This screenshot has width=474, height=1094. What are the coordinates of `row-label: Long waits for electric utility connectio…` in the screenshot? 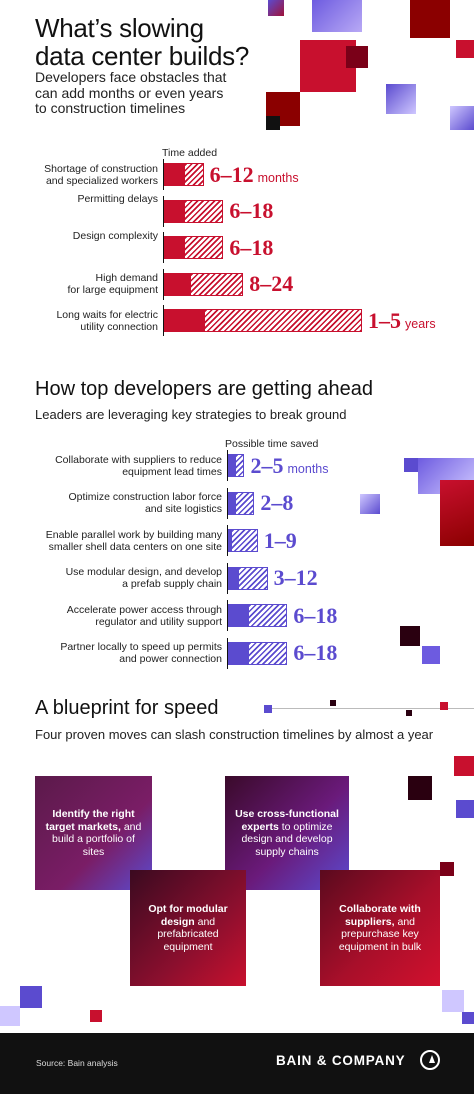 It's located at (83, 321).